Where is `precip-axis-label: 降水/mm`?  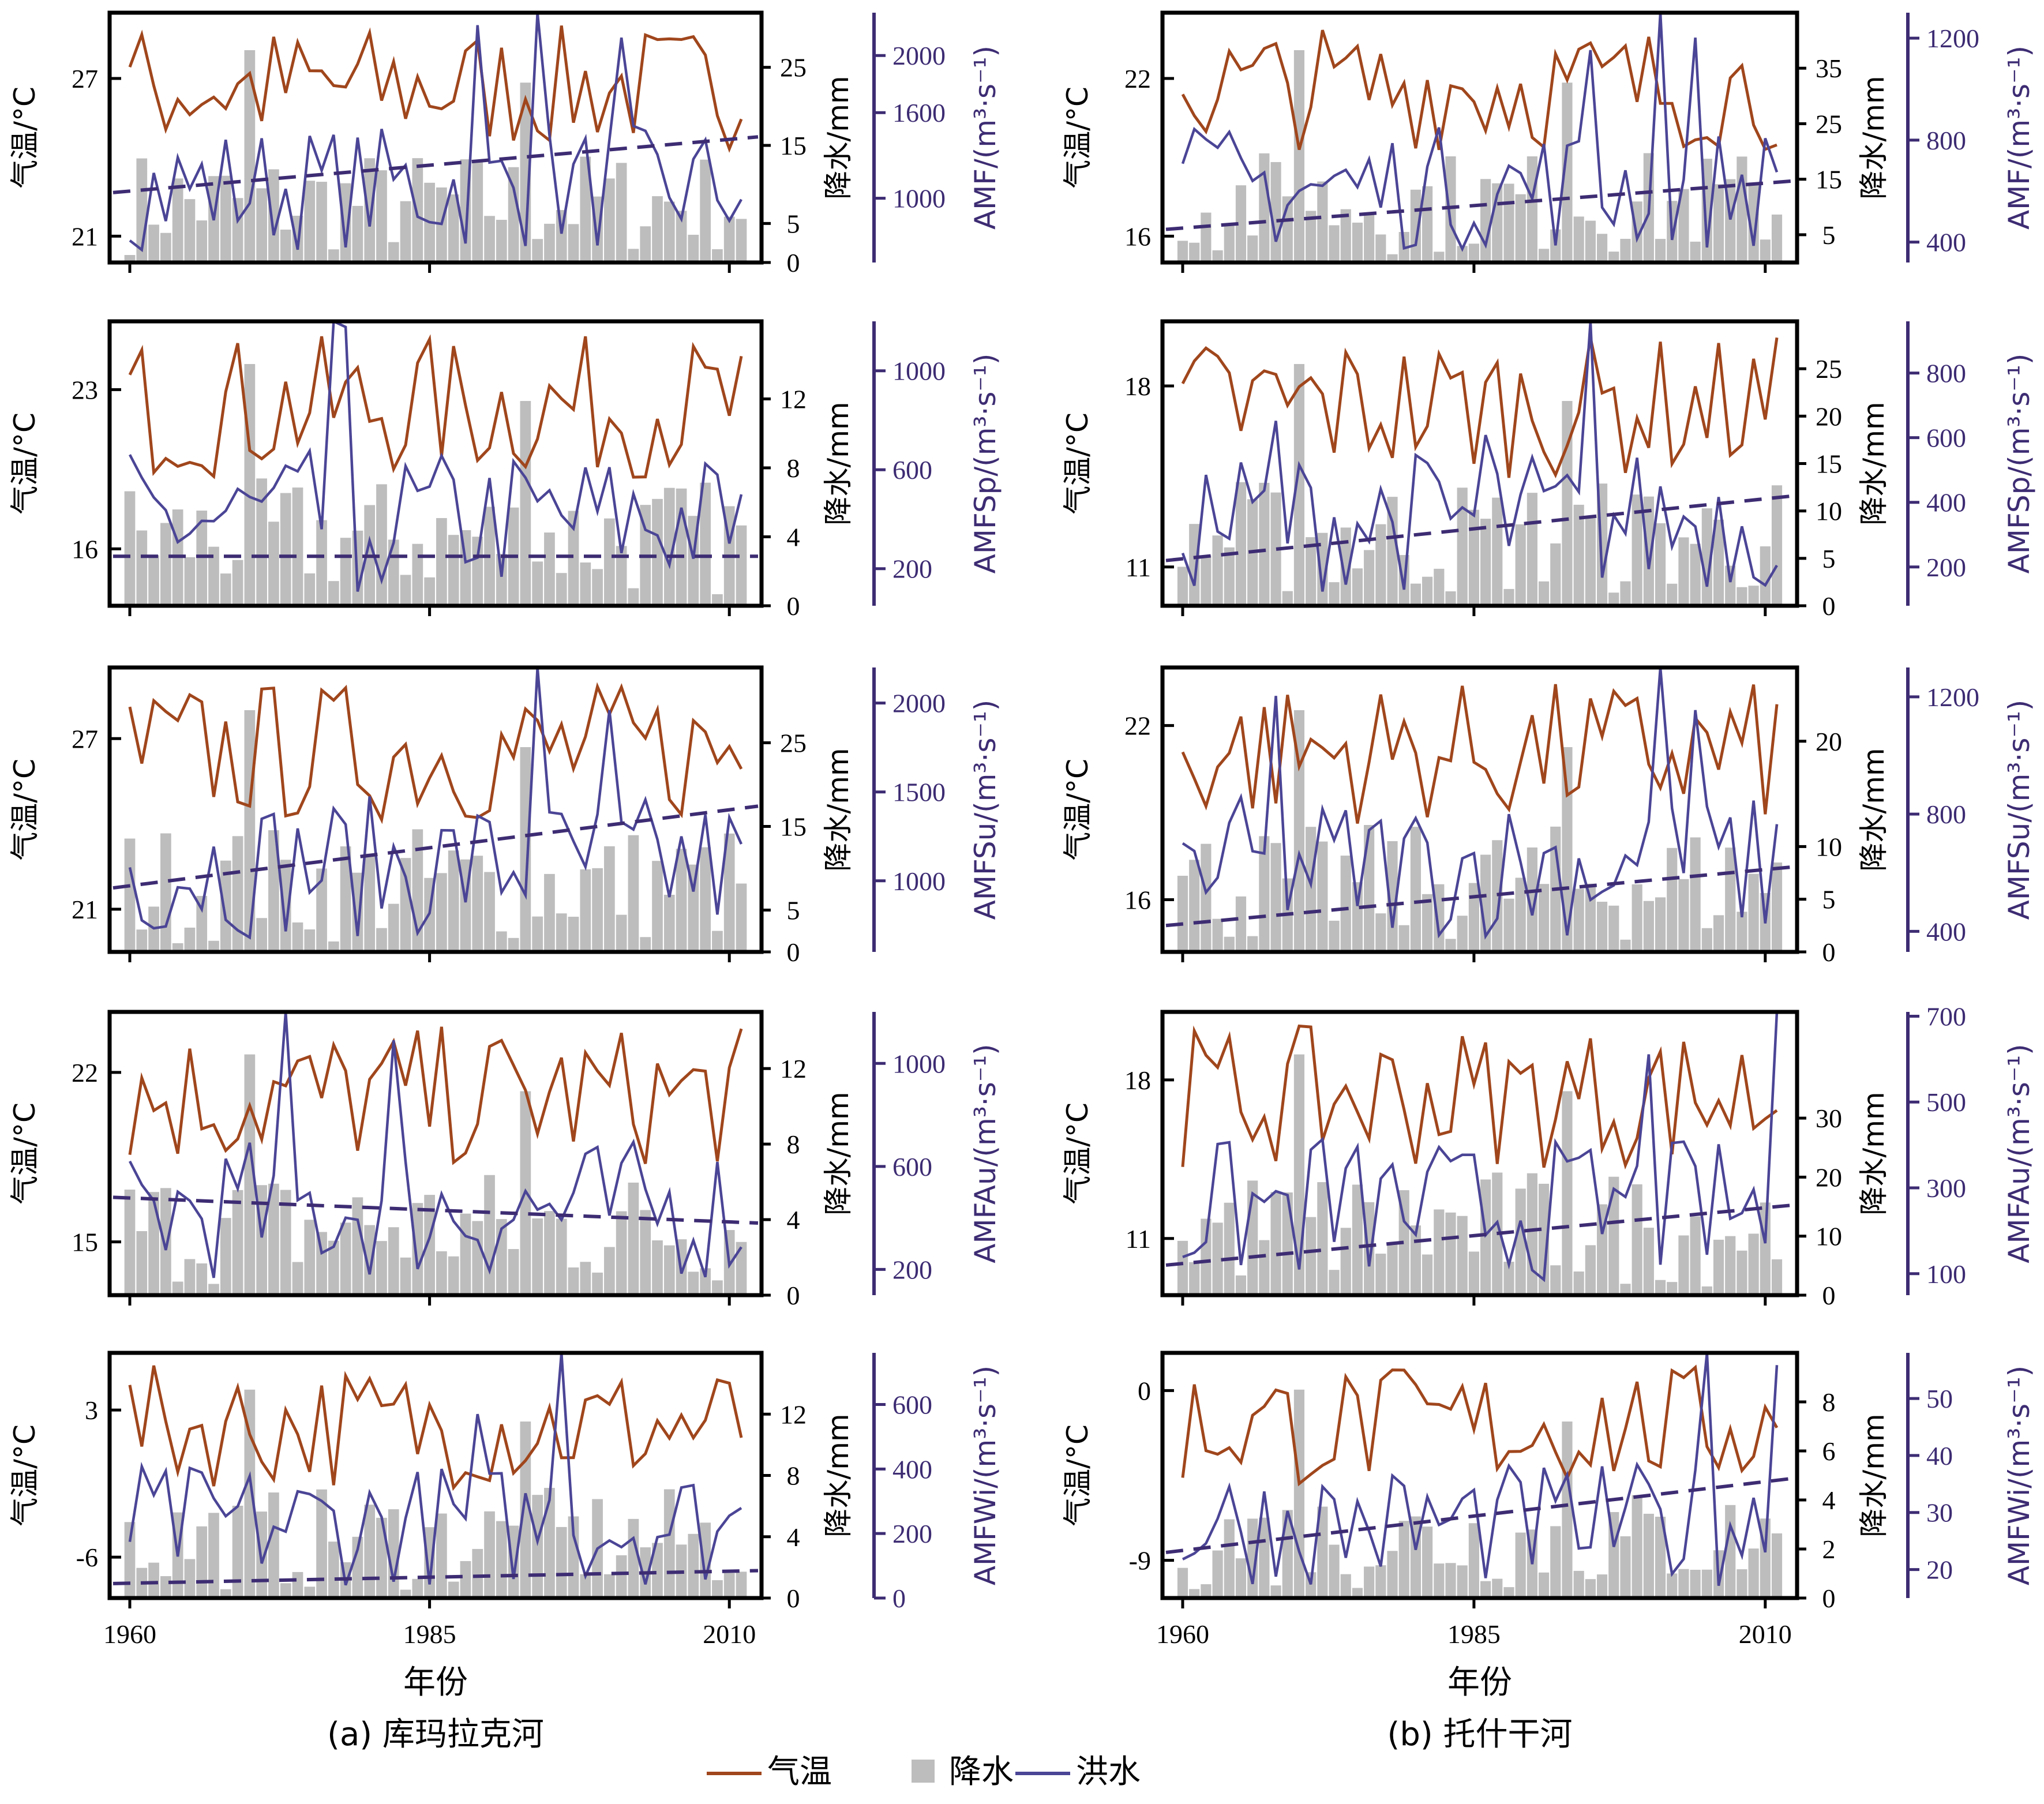 precip-axis-label: 降水/mm is located at coordinates (1874, 463).